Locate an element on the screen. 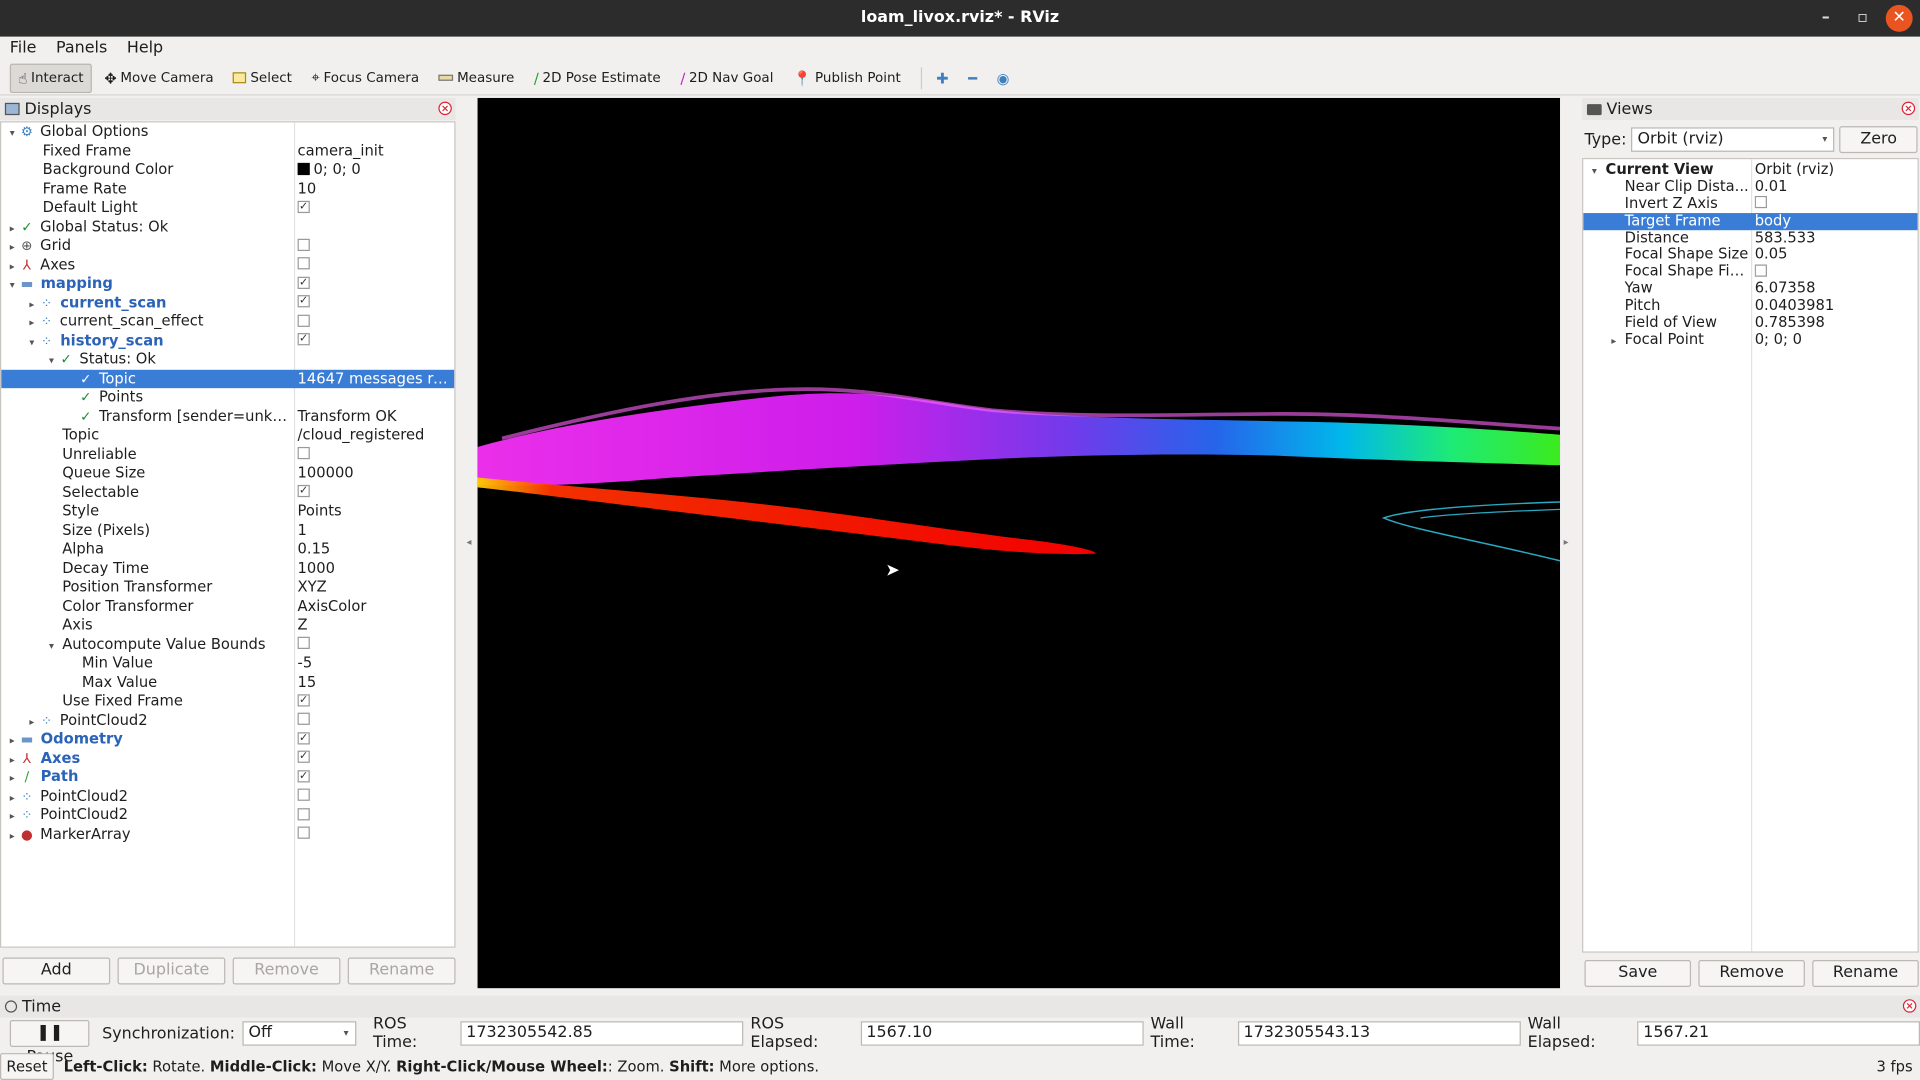 This screenshot has height=1080, width=1920. ros-elapsed-field: 1567.10 is located at coordinates (1002, 1033).